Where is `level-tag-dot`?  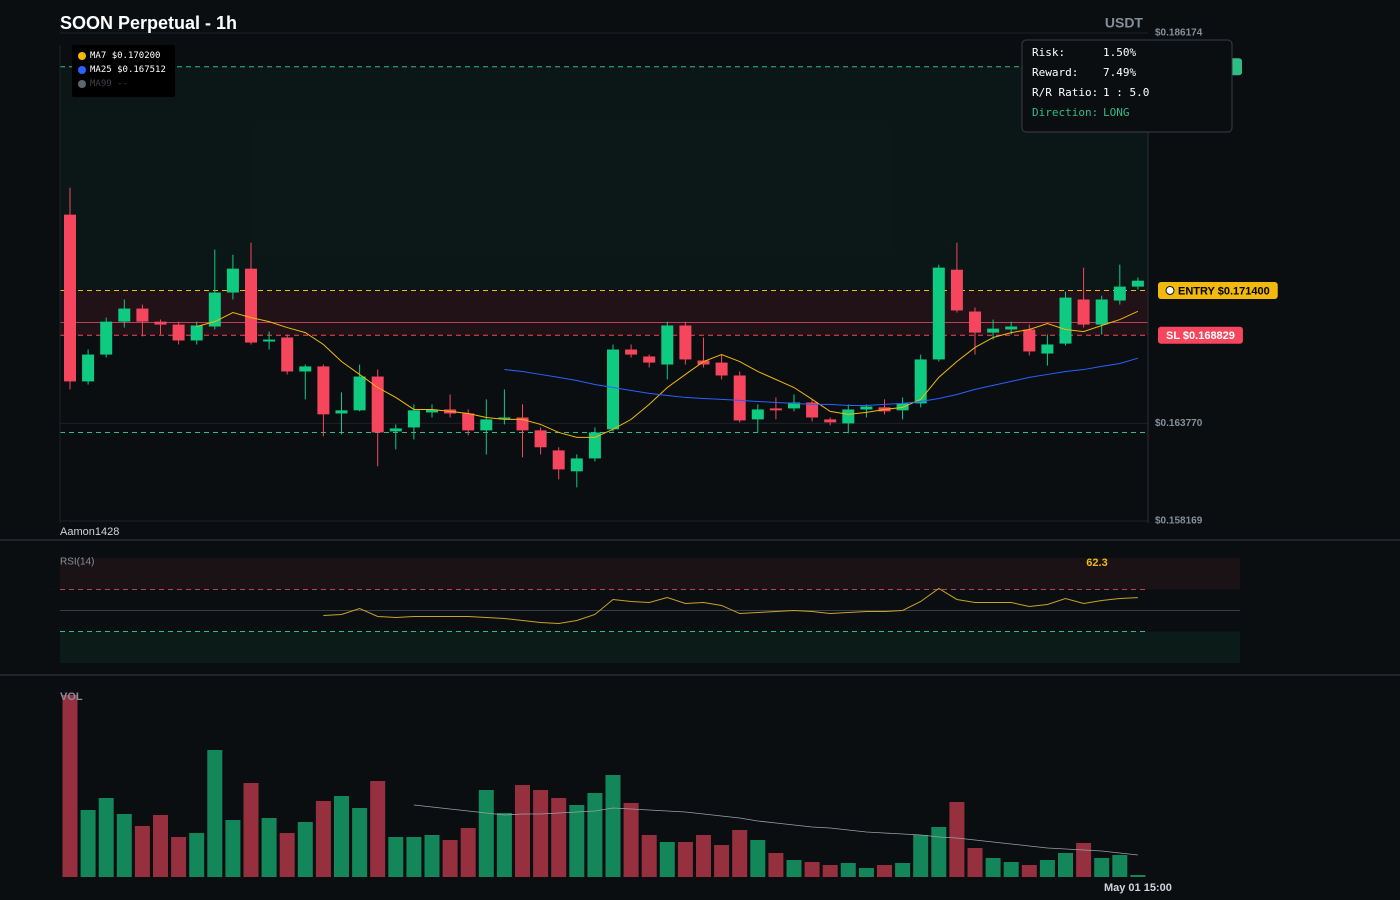
level-tag-dot is located at coordinates (1170, 290).